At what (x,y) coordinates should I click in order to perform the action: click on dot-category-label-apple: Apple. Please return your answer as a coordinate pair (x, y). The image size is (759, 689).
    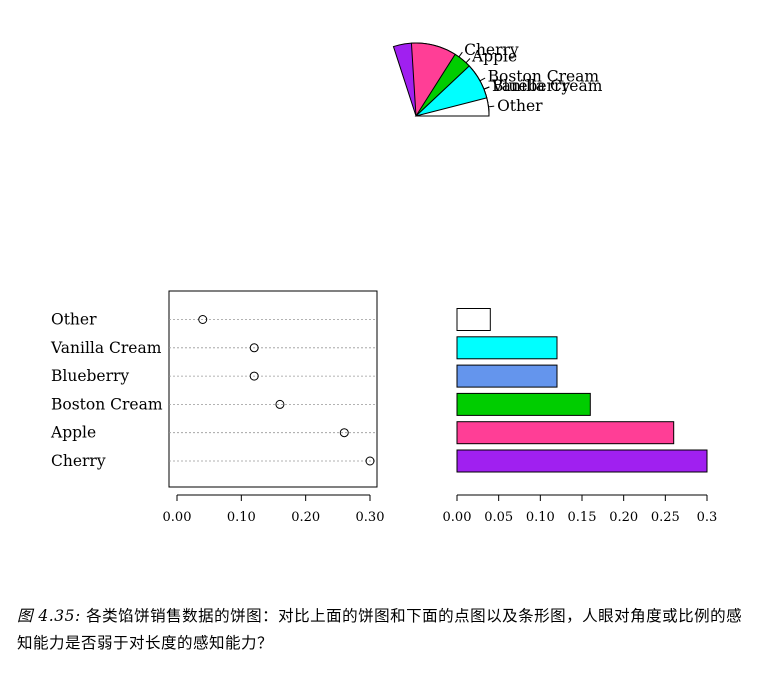
    Looking at the image, I should click on (73, 433).